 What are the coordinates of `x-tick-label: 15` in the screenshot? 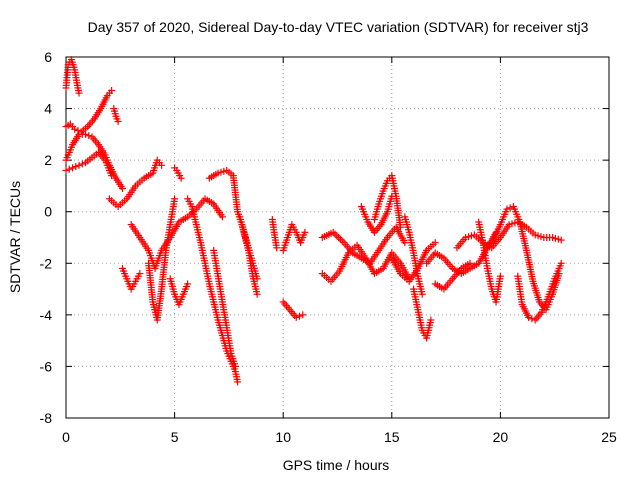 It's located at (392, 437).